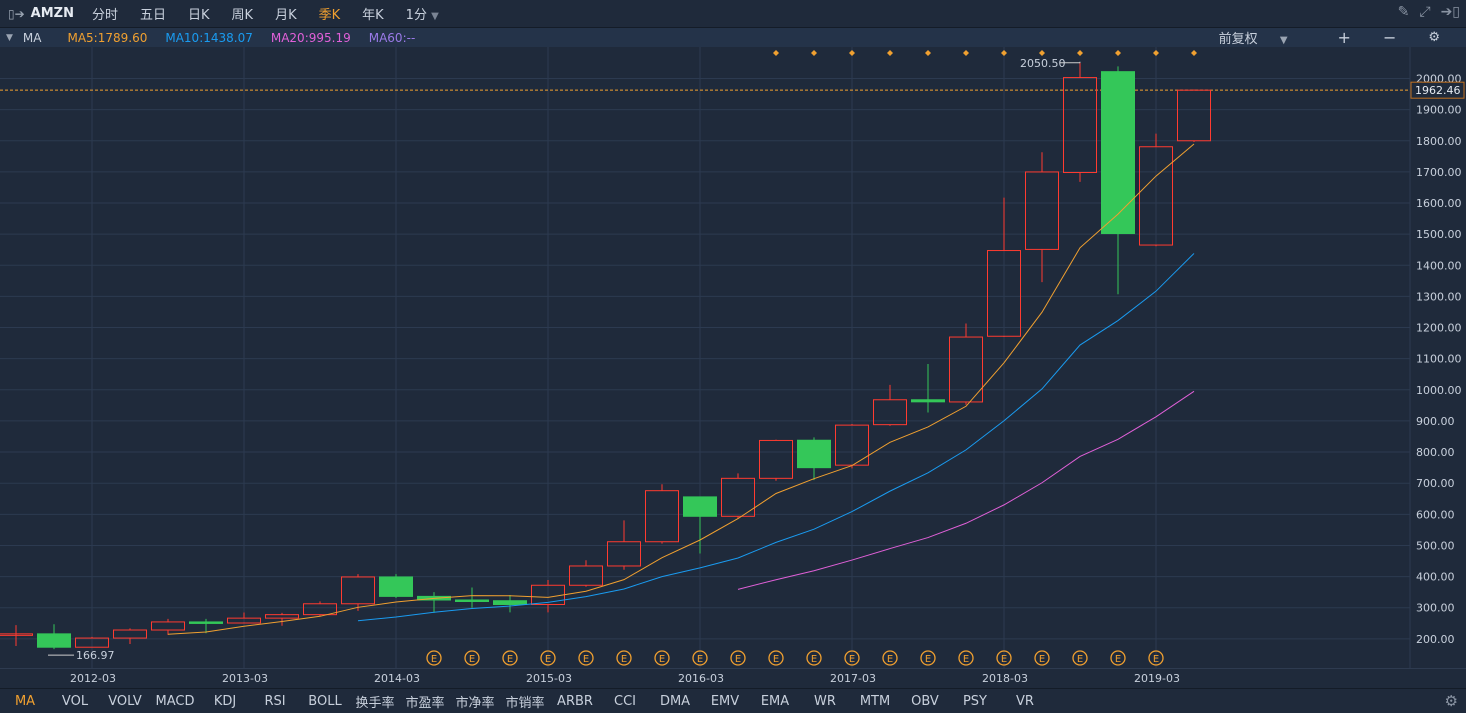 The width and height of the screenshot is (1466, 713). I want to click on tab-period: 五日, so click(153, 15).